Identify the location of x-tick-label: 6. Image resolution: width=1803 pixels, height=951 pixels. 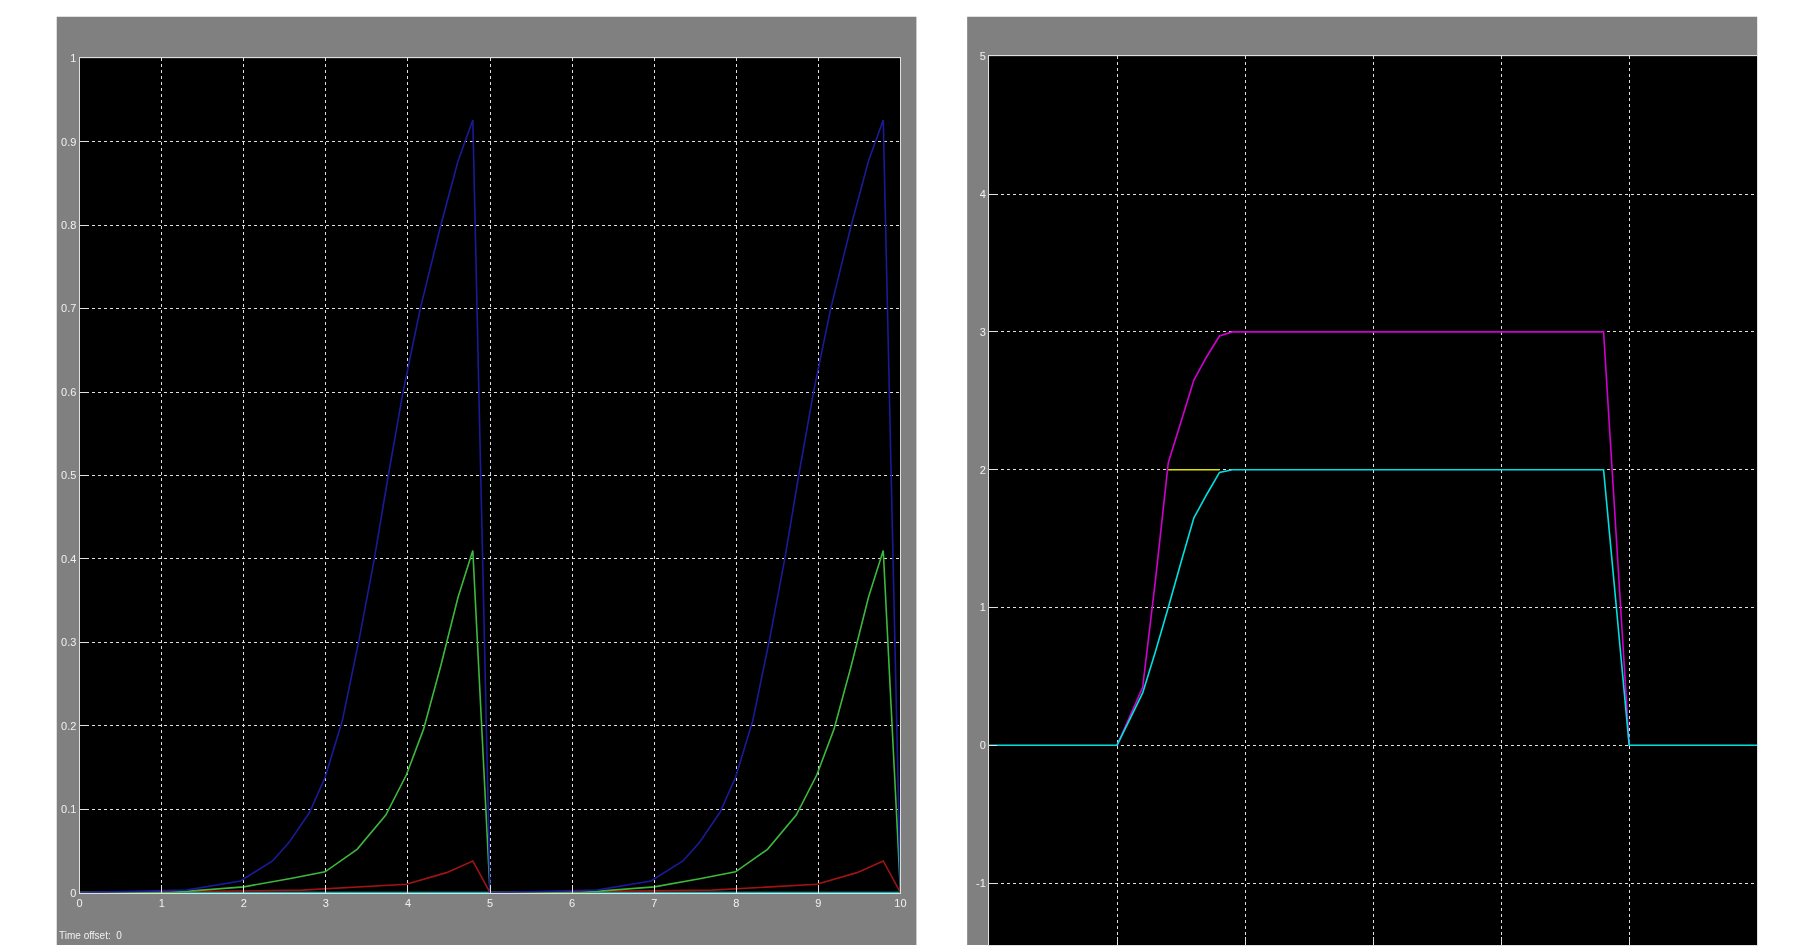
(572, 902).